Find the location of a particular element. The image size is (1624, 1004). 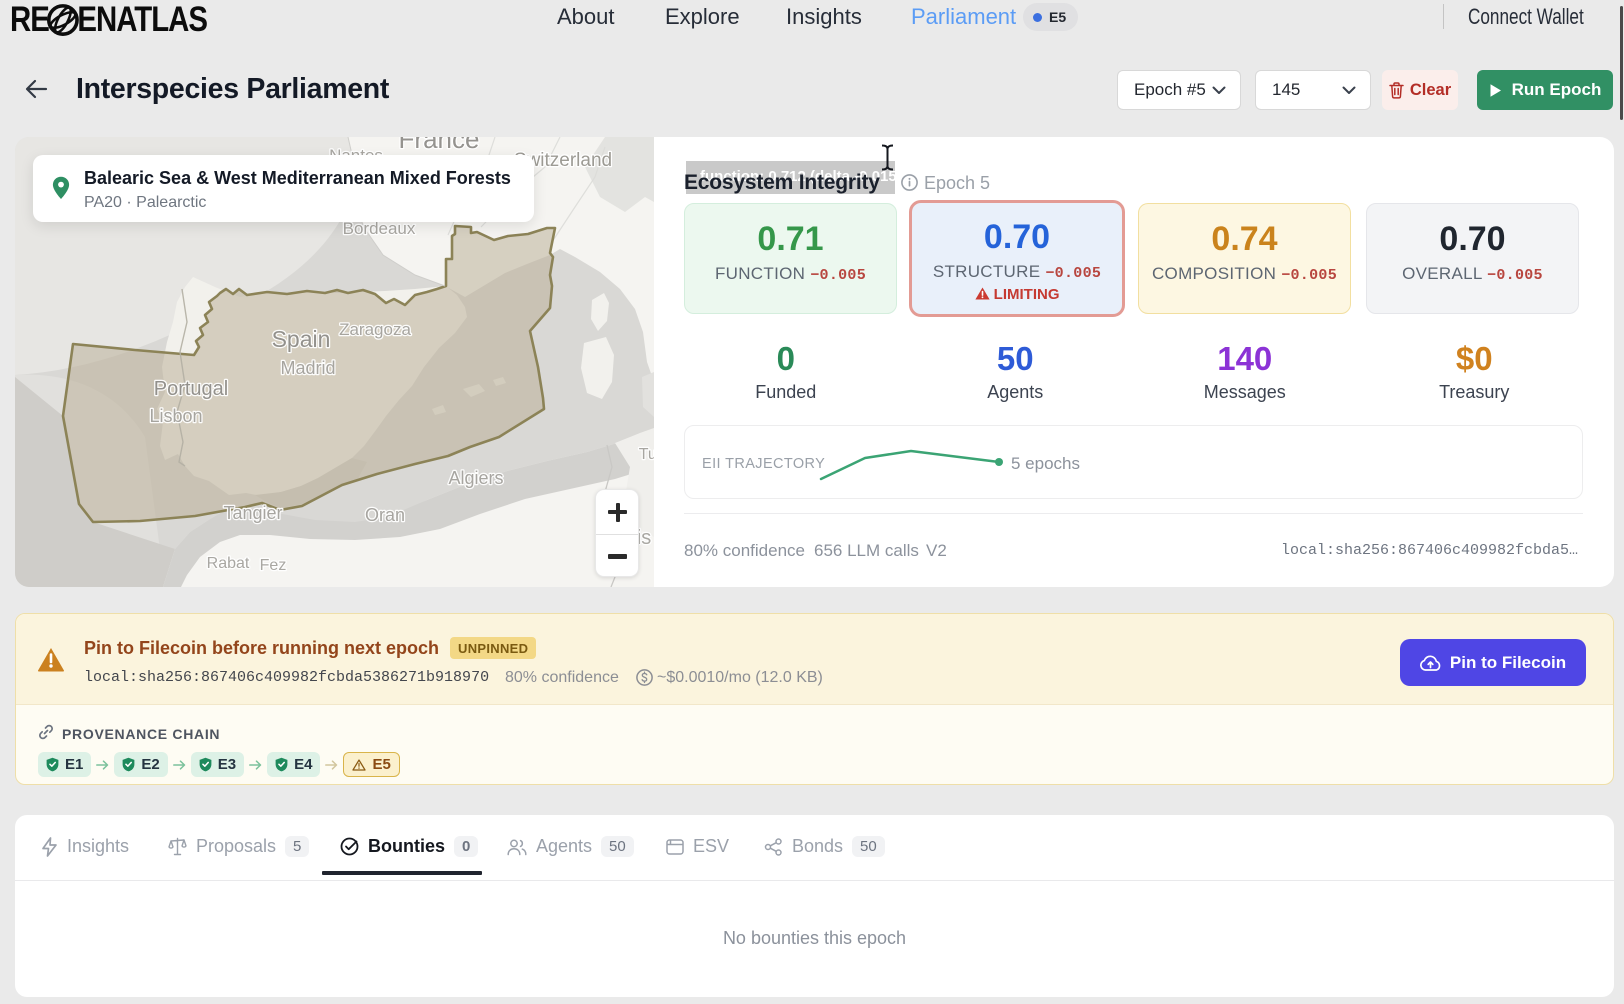

svg-text: Zaragoza is located at coordinates (375, 329).